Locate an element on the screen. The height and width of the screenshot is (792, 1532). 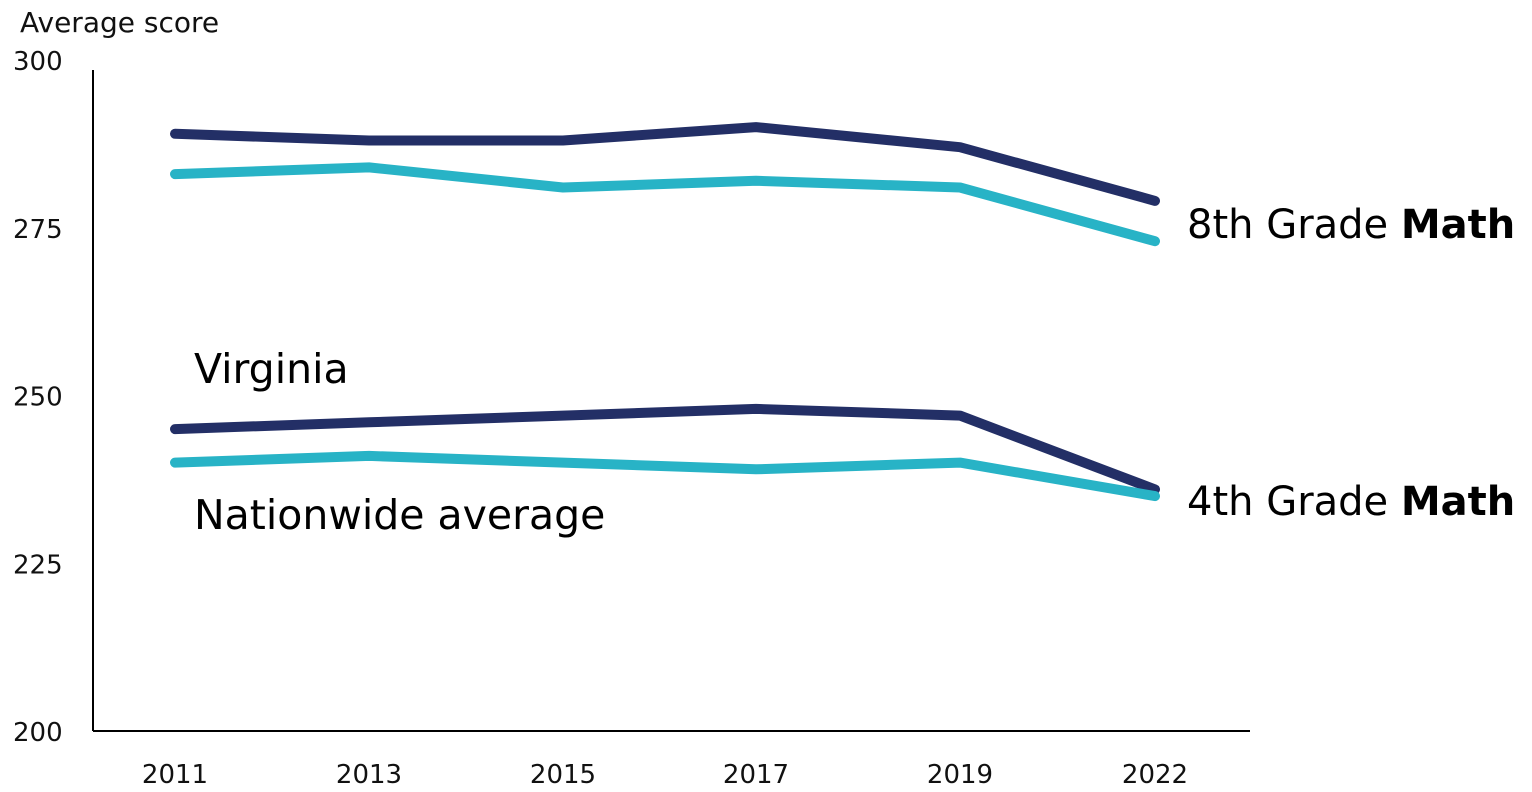
series-line-4th-grade-math-nationwide-average is located at coordinates (665, 476).